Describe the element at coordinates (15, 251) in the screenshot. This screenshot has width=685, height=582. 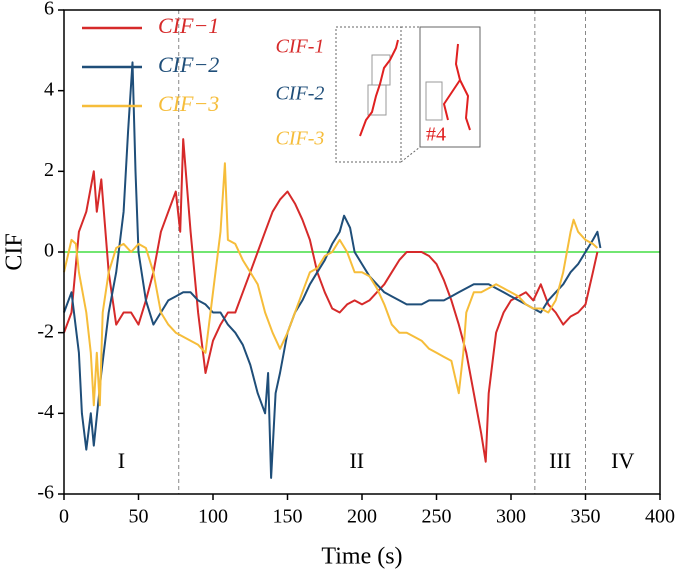
I see `y-axis-label: CIF` at that location.